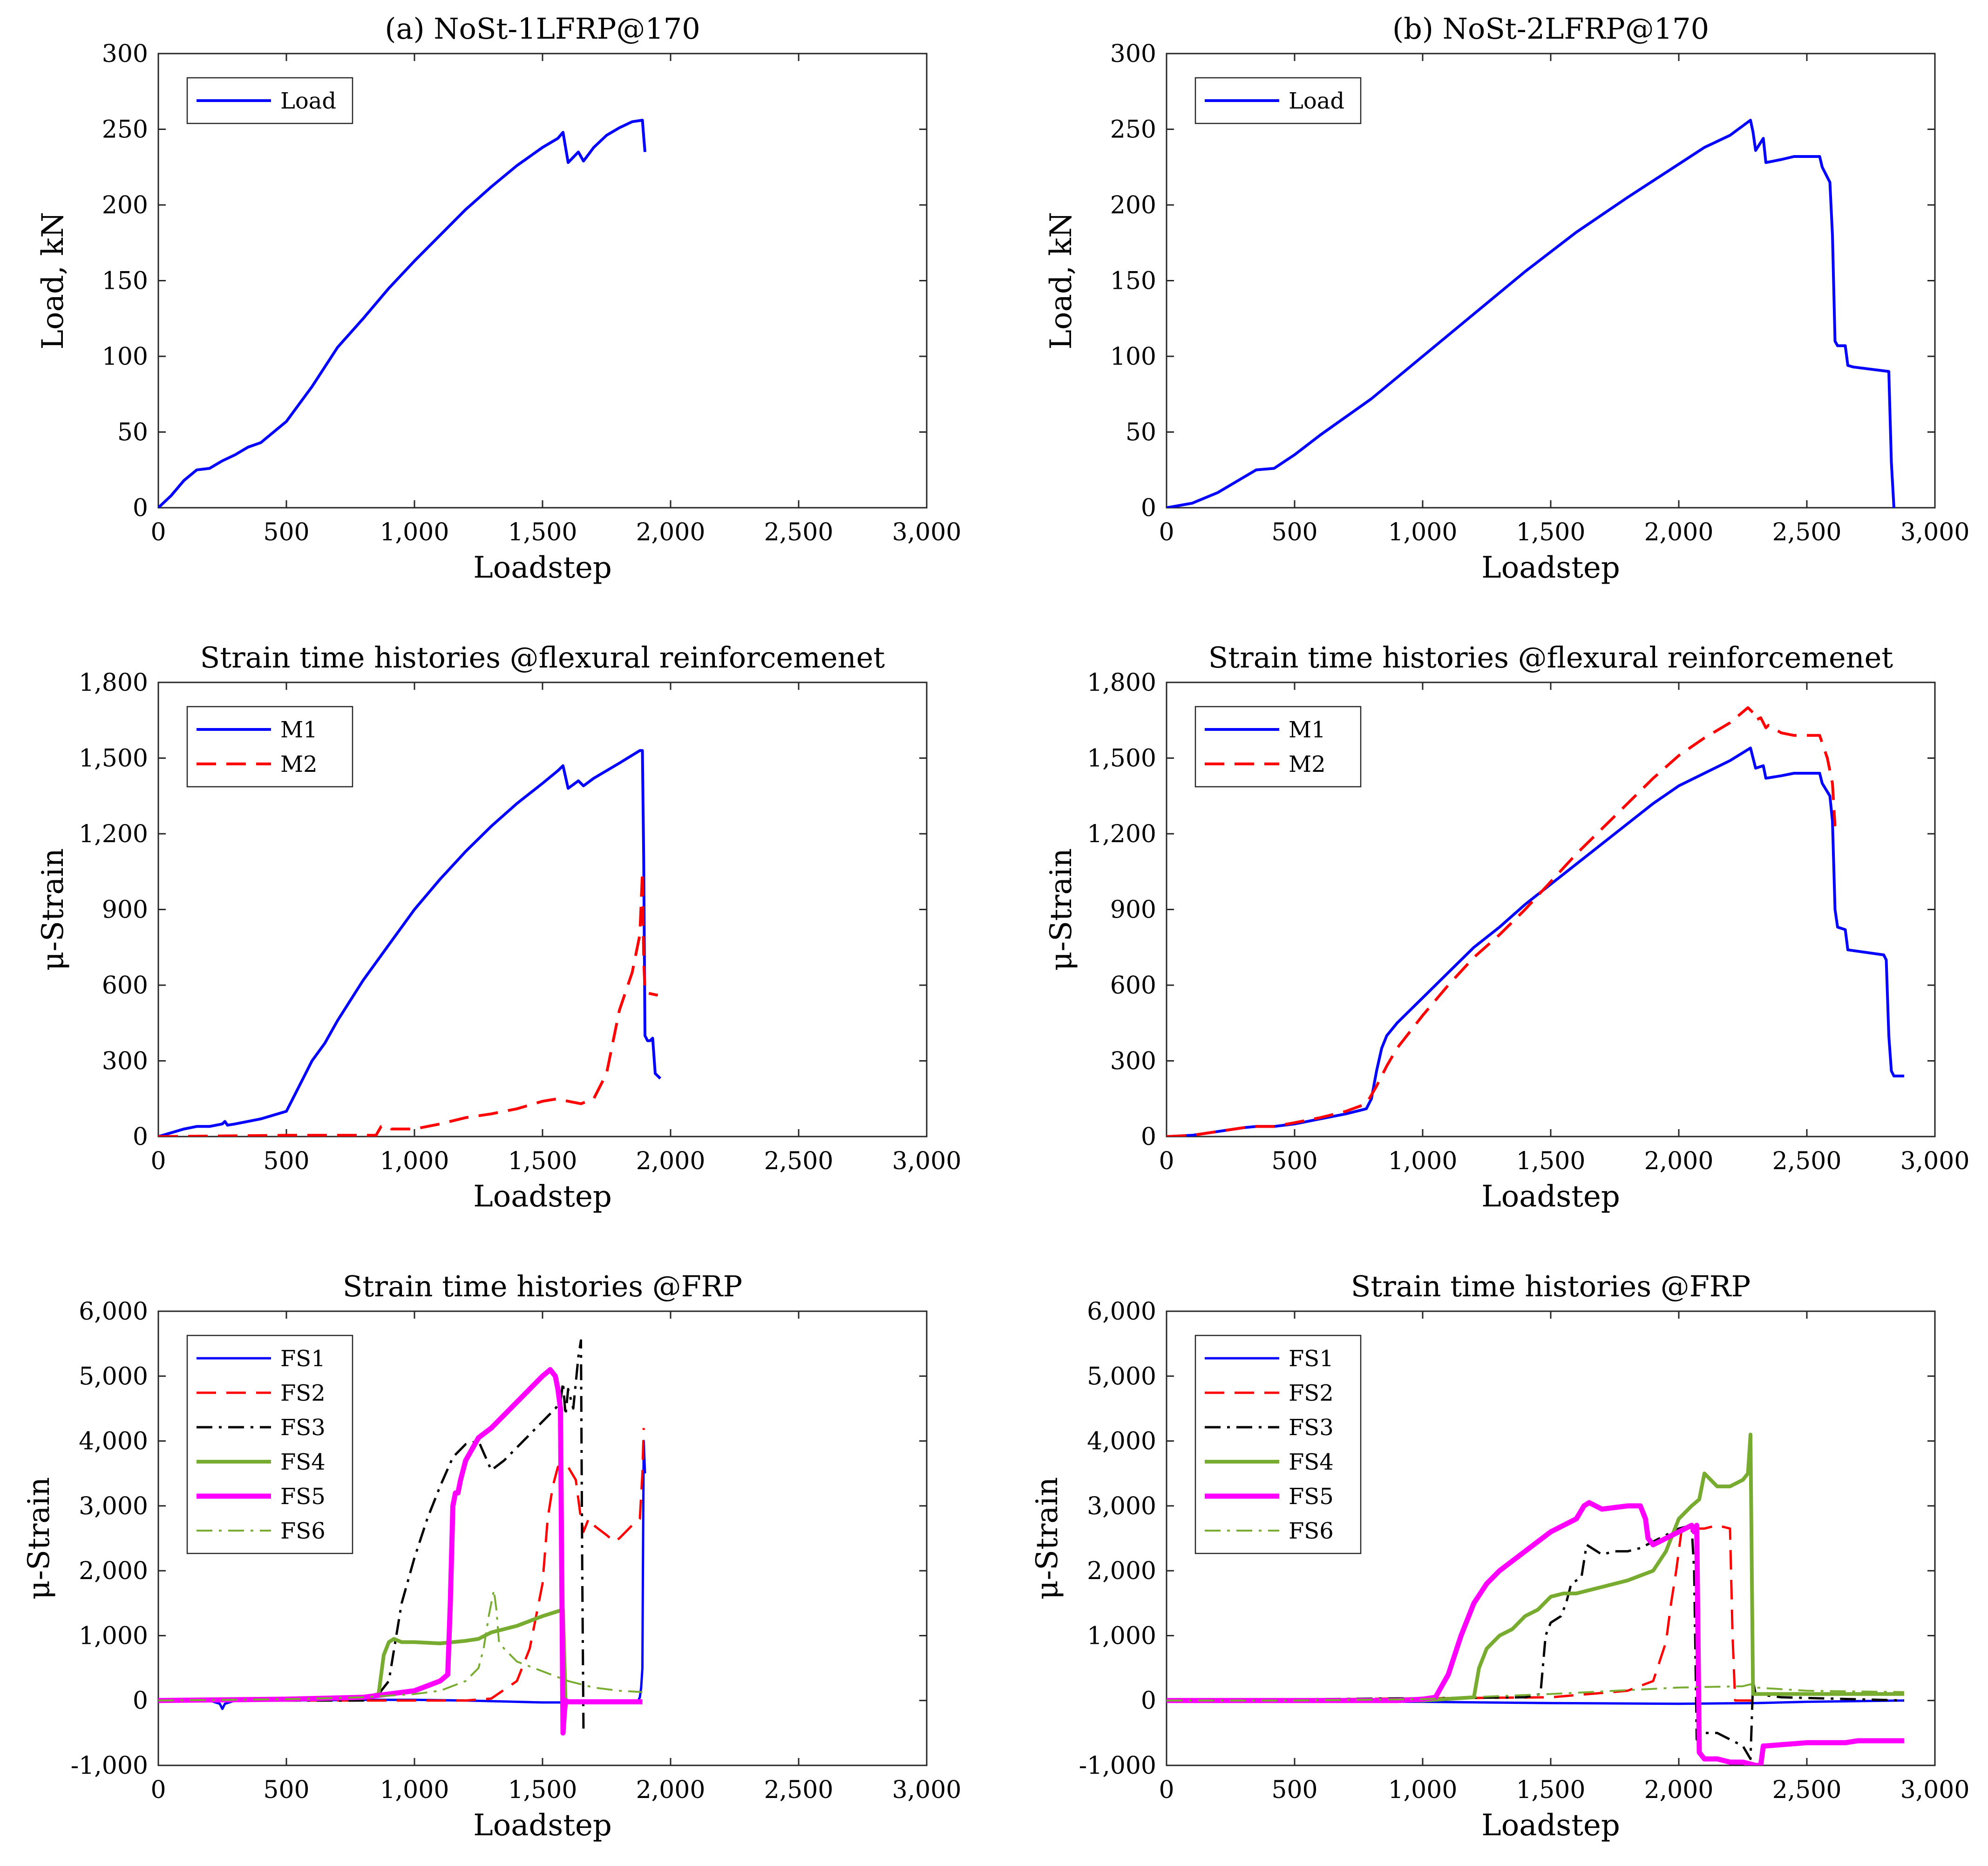 This screenshot has height=1866, width=1988. I want to click on series-line-fs2, so click(401, 1565).